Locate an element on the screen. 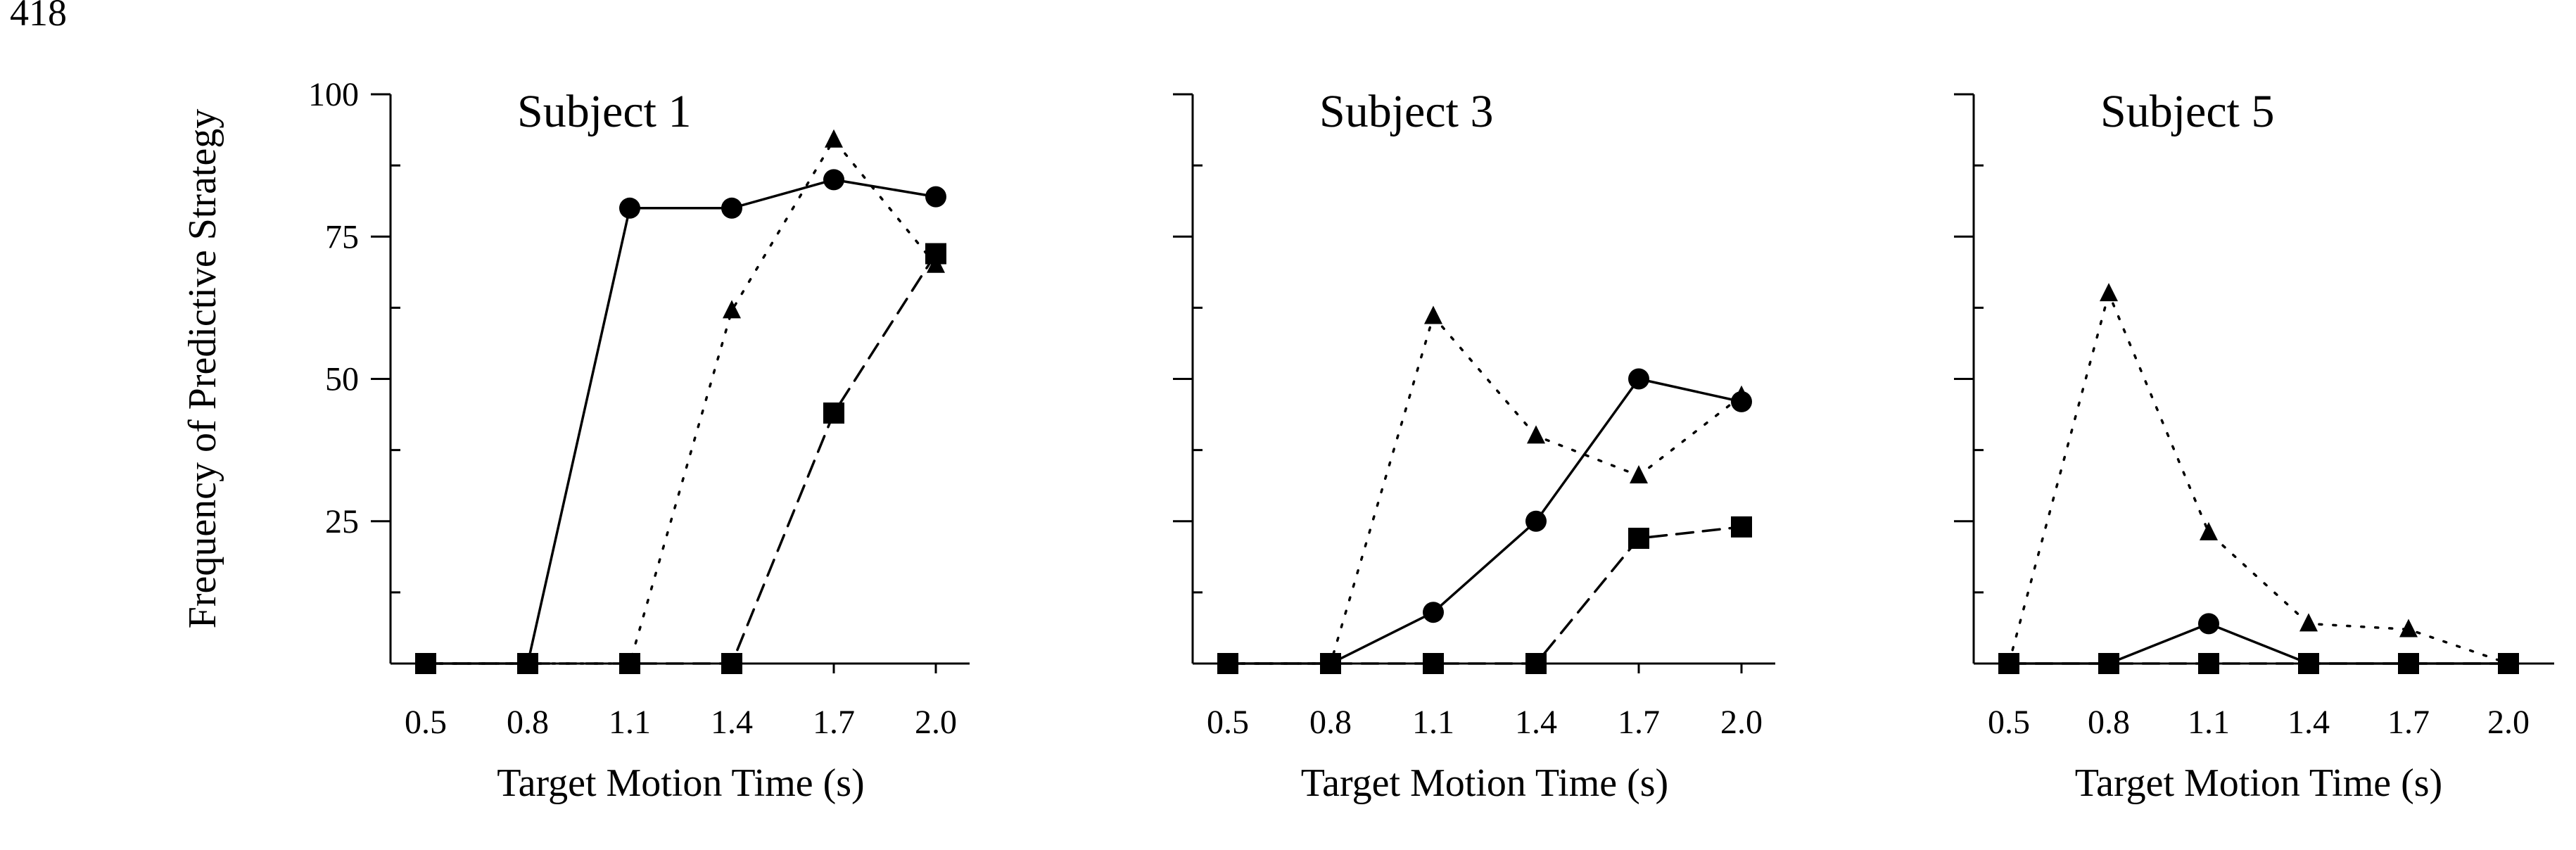  y-tick-label: 50 is located at coordinates (342, 379).